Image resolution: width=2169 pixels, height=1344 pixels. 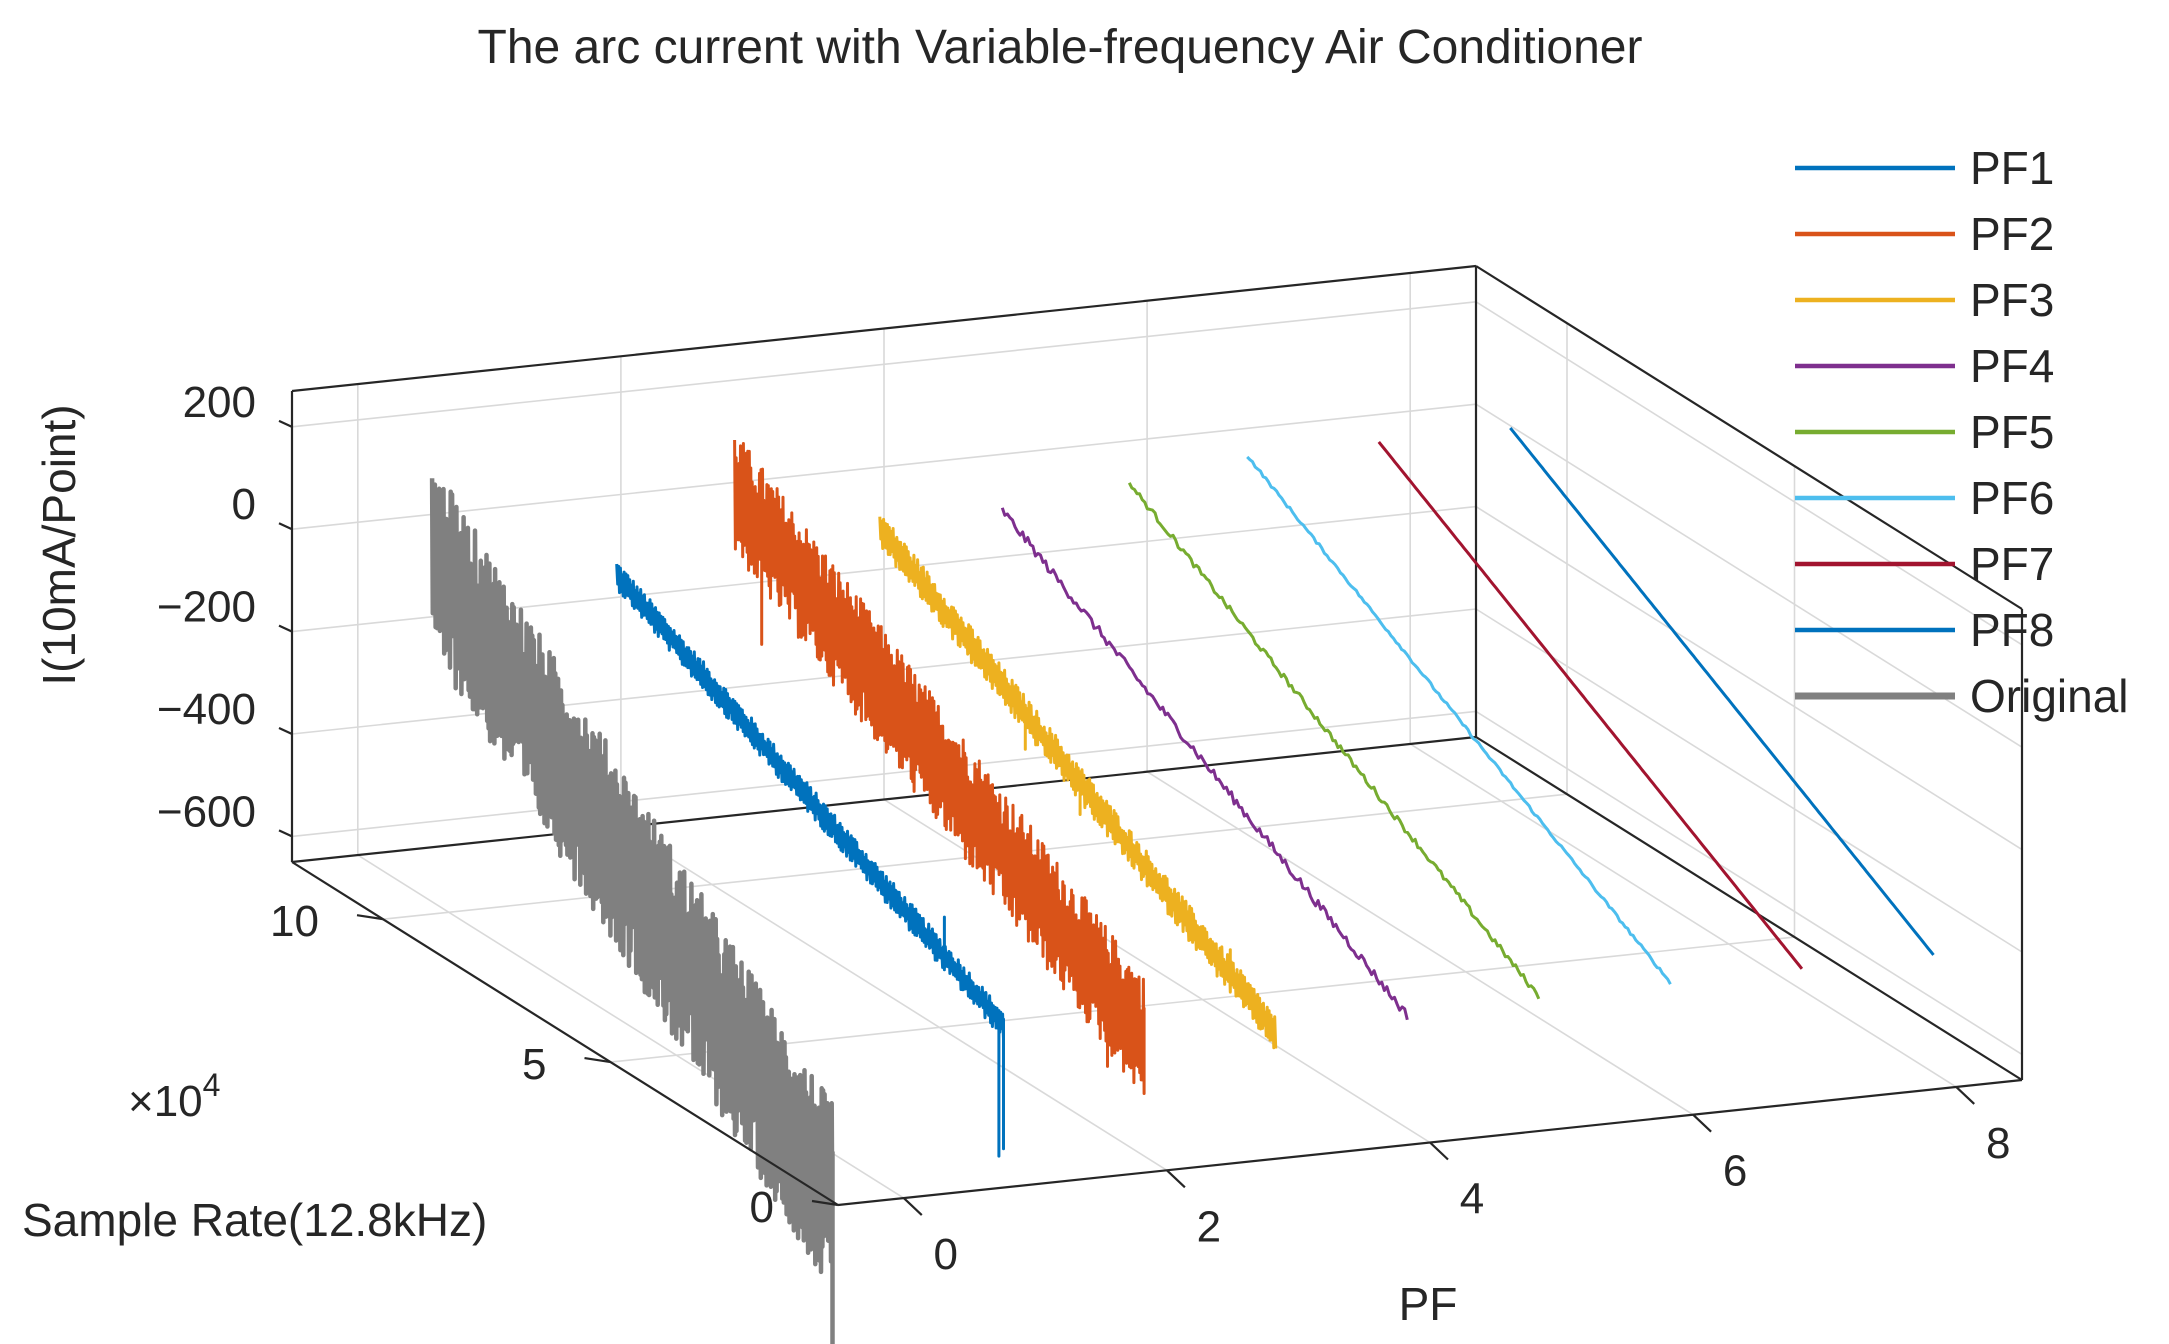 I want to click on y-tick-label: 0, so click(x=762, y=1207).